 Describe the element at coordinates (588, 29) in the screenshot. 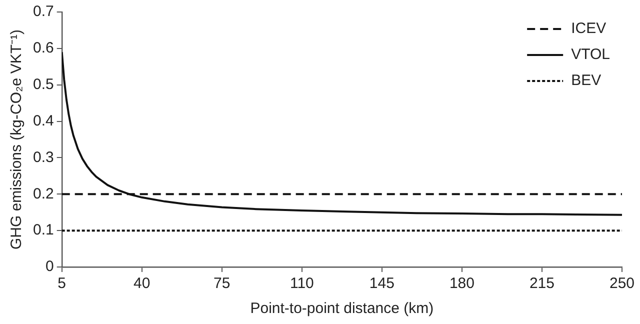

I see `legend-label: ICEV` at that location.